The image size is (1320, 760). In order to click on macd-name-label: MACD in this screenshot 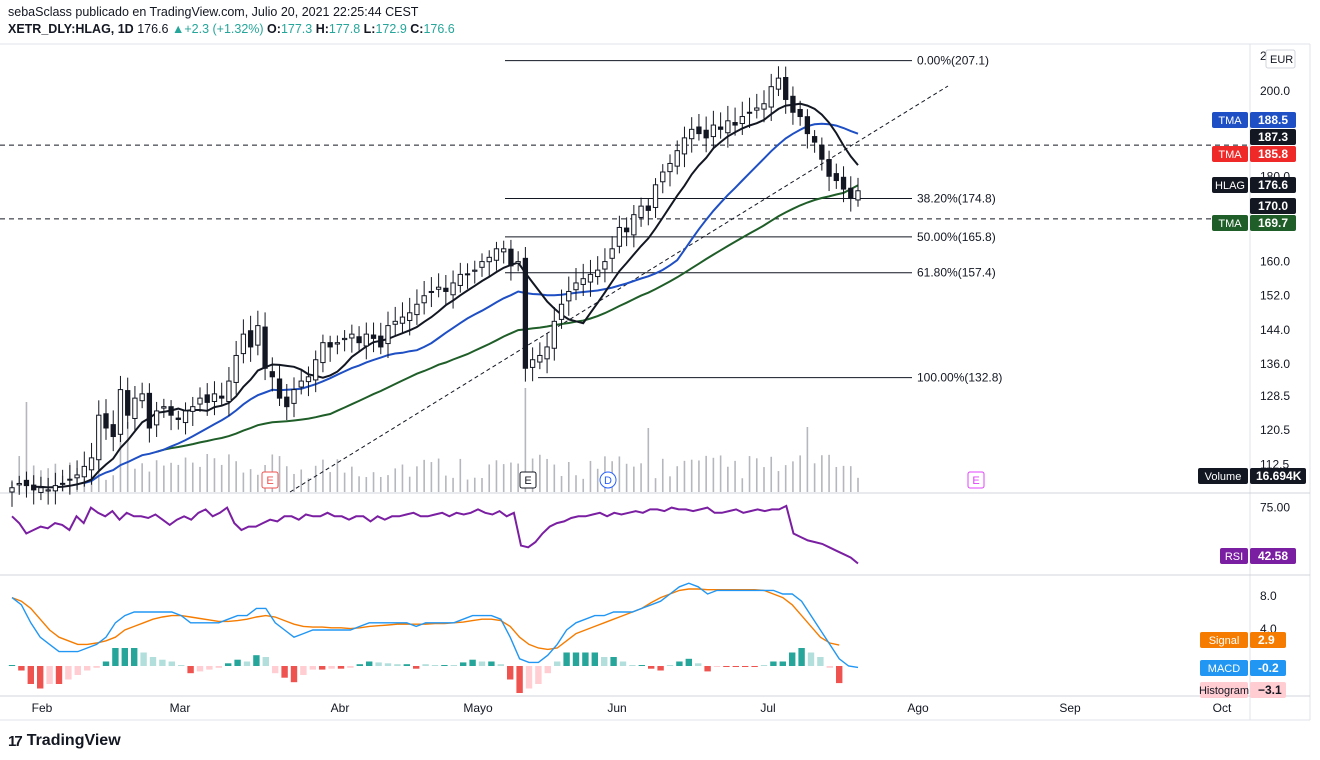, I will do `click(1224, 669)`.